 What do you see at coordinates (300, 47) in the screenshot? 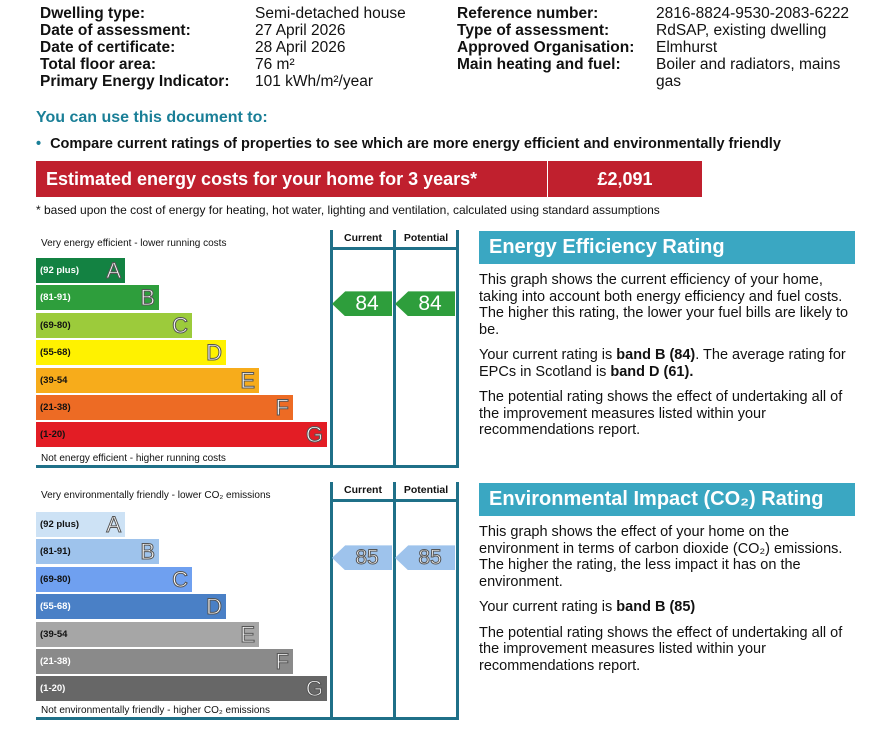
I see `detail-value: 28 April 2026` at bounding box center [300, 47].